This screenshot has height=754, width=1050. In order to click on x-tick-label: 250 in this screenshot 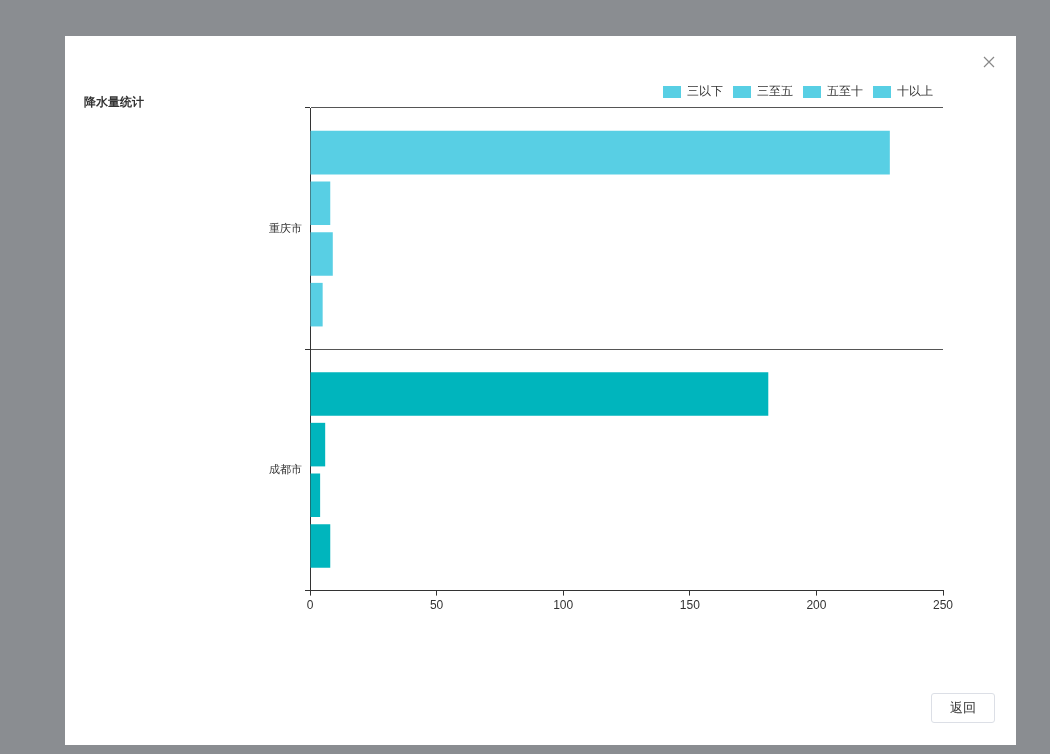, I will do `click(943, 605)`.